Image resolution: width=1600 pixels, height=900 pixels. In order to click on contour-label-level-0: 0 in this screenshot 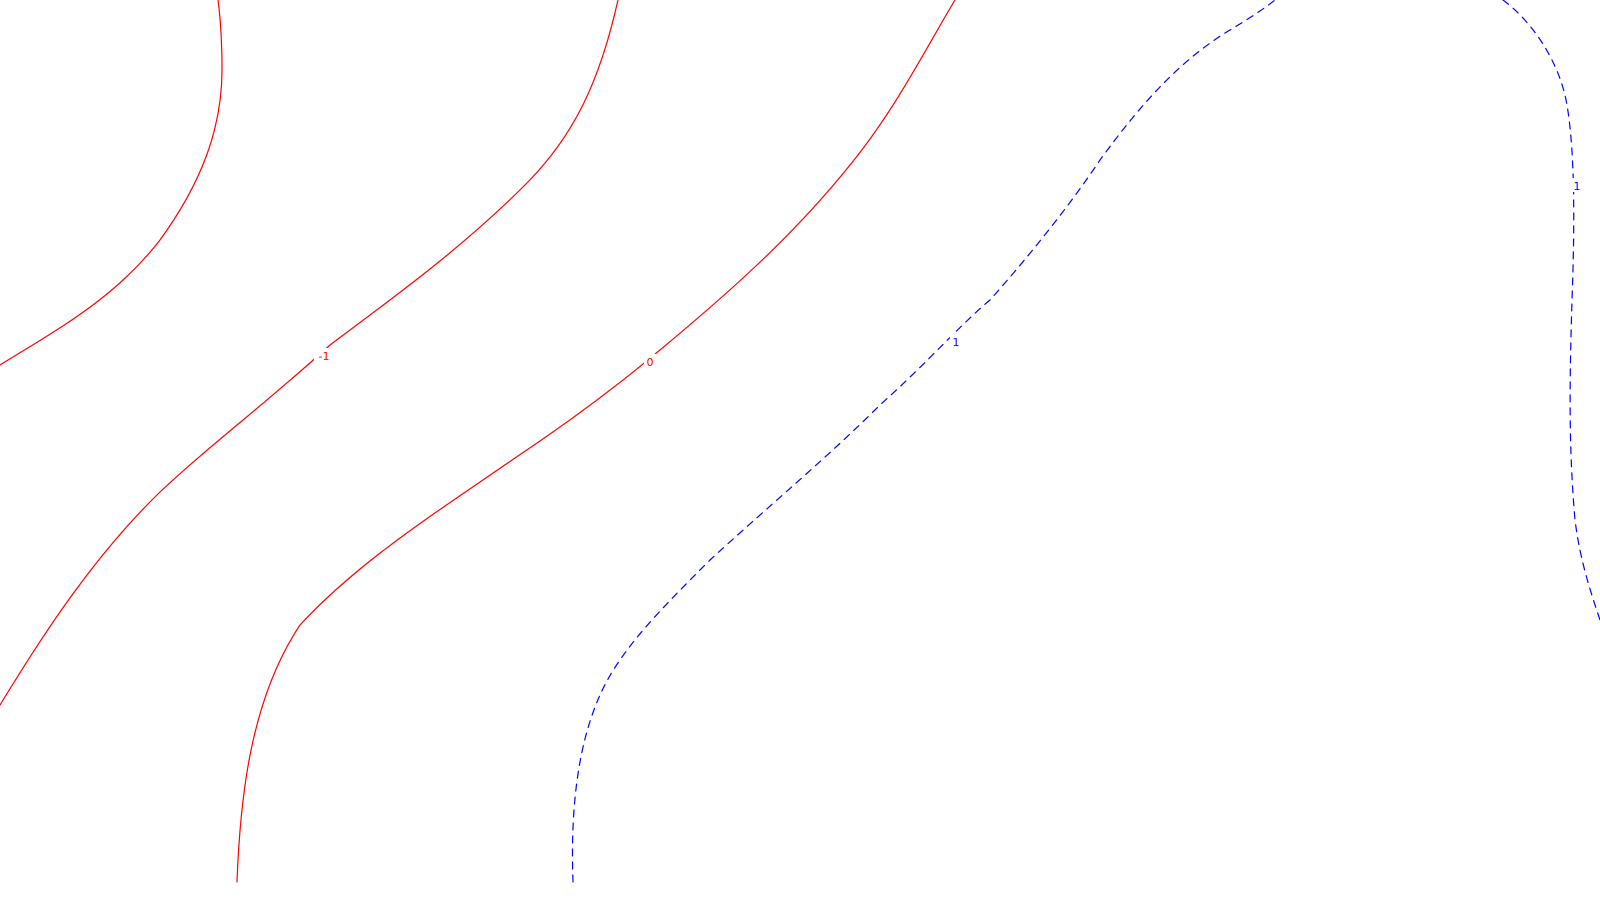, I will do `click(650, 362)`.